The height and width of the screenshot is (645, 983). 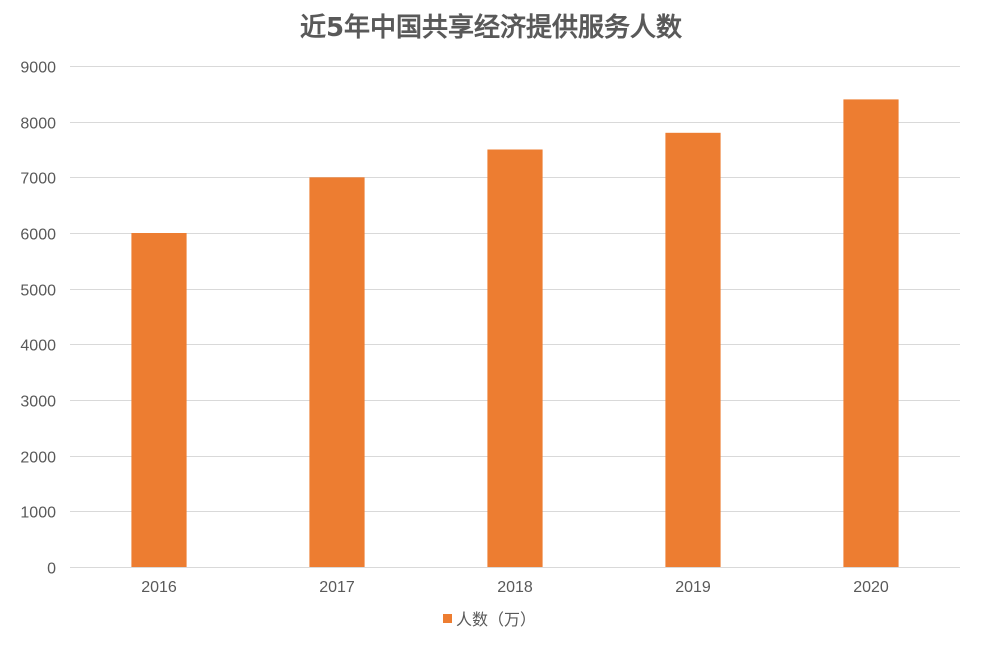 I want to click on y-tick-label: 5000, so click(x=38, y=291).